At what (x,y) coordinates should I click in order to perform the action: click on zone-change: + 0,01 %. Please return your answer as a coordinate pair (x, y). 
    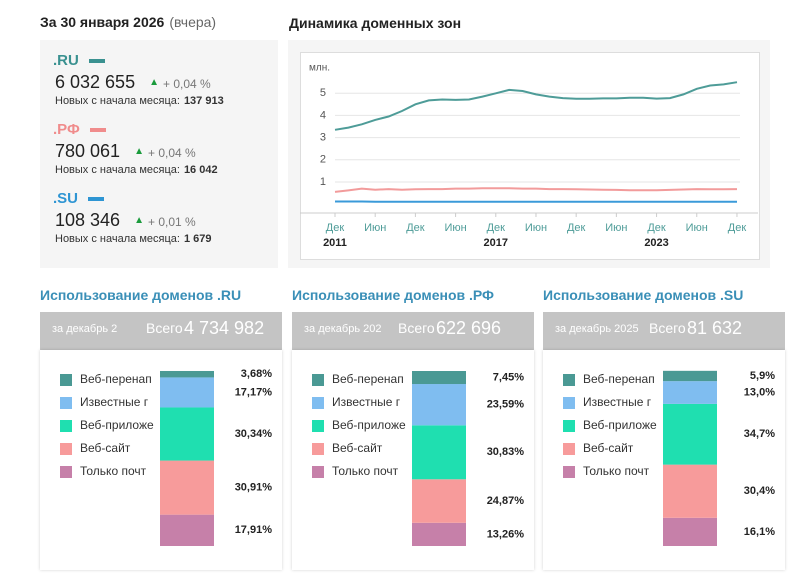
    Looking at the image, I should click on (171, 222).